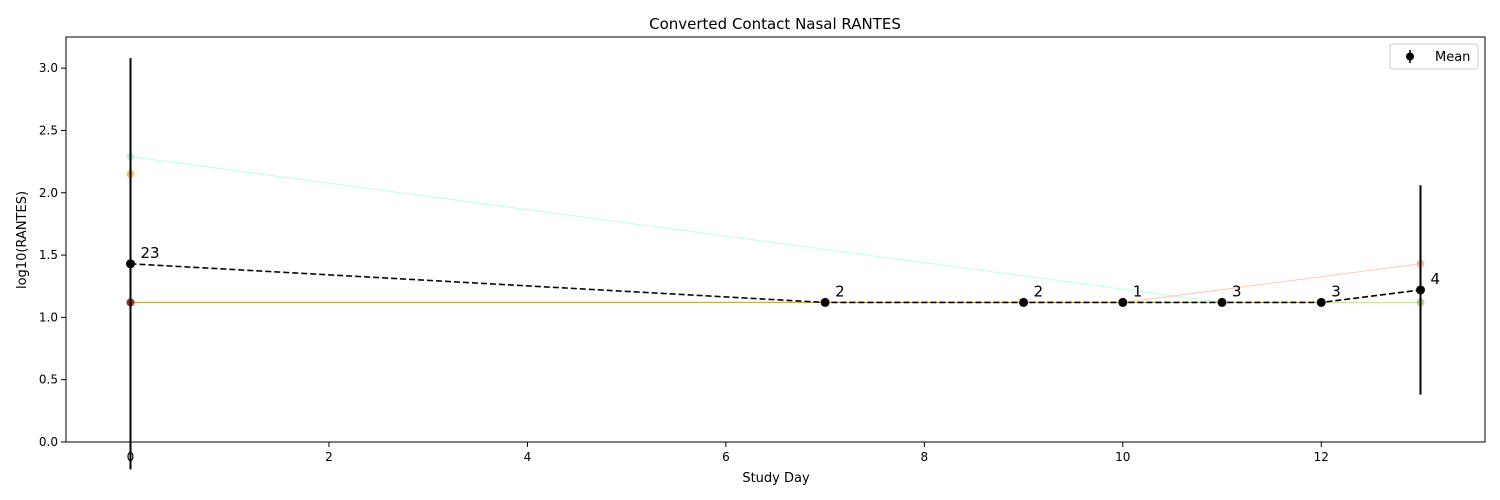  I want to click on mean-line, so click(775, 283).